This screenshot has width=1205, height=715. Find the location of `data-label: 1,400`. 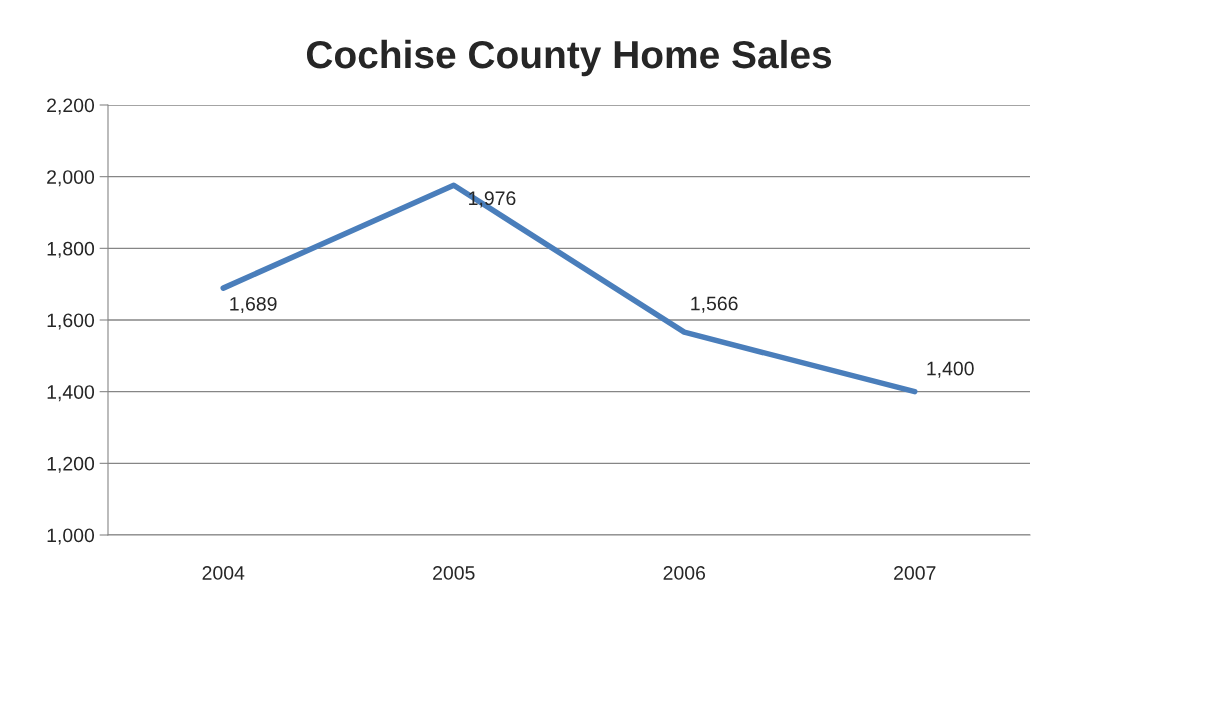

data-label: 1,400 is located at coordinates (950, 369).